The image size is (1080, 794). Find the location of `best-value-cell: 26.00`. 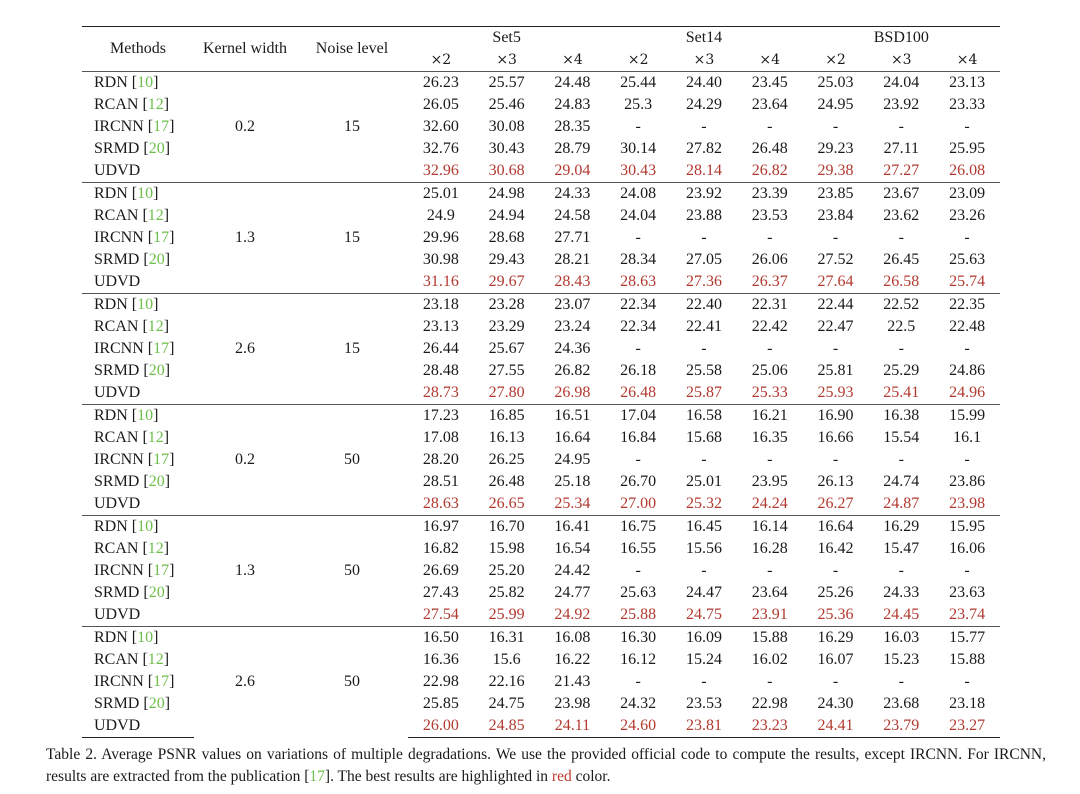

best-value-cell: 26.00 is located at coordinates (441, 726).